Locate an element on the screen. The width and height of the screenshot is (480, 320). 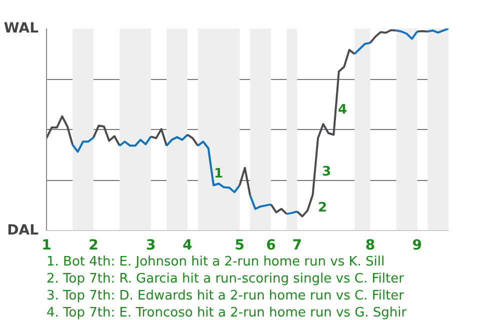
text: 1. Bot 4th: E. Johnson hit a 2-run home run vs K. Sill is located at coordinates (215, 262).